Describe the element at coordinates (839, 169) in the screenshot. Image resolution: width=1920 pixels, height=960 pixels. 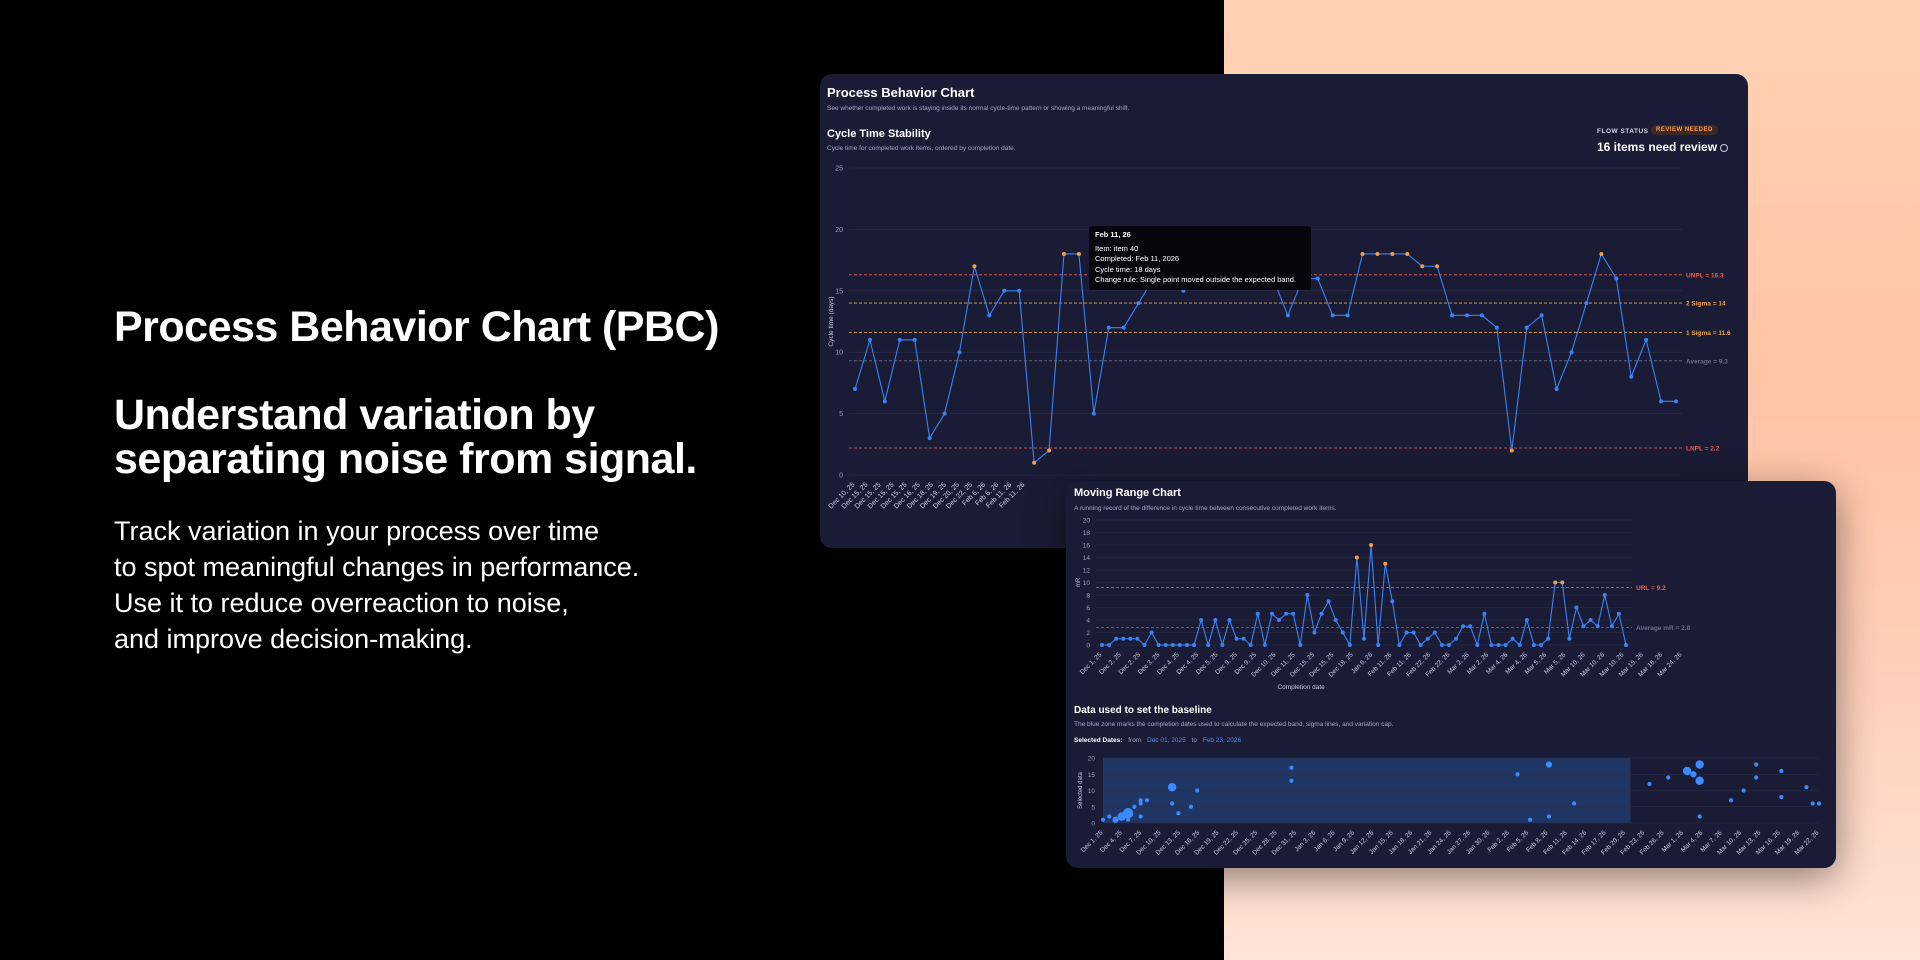
I see `y-tick-label: 25` at that location.